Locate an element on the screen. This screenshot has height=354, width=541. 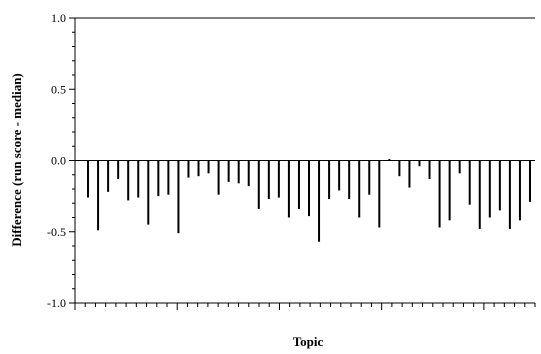
y-tick-label: -1.0 is located at coordinates (56, 303).